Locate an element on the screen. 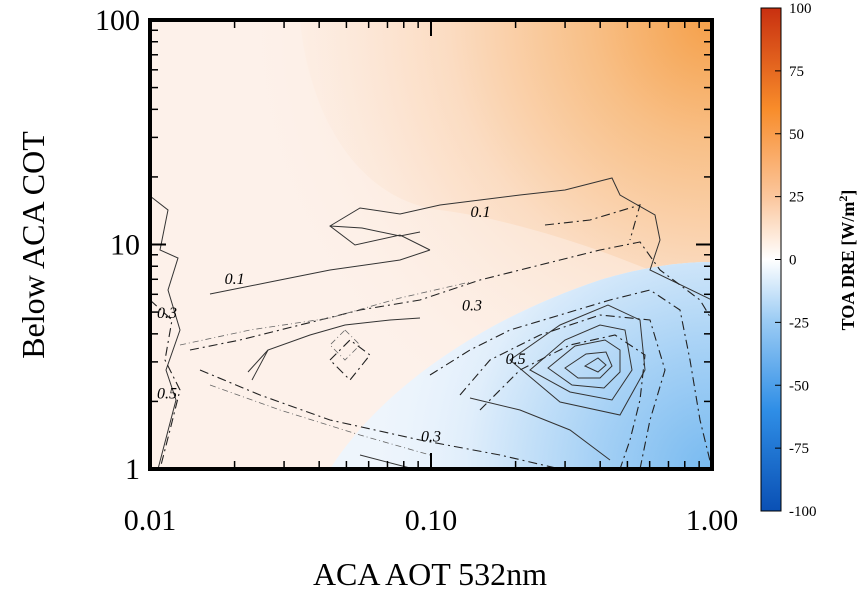  colorbar-tick-label: -50 is located at coordinates (799, 386).